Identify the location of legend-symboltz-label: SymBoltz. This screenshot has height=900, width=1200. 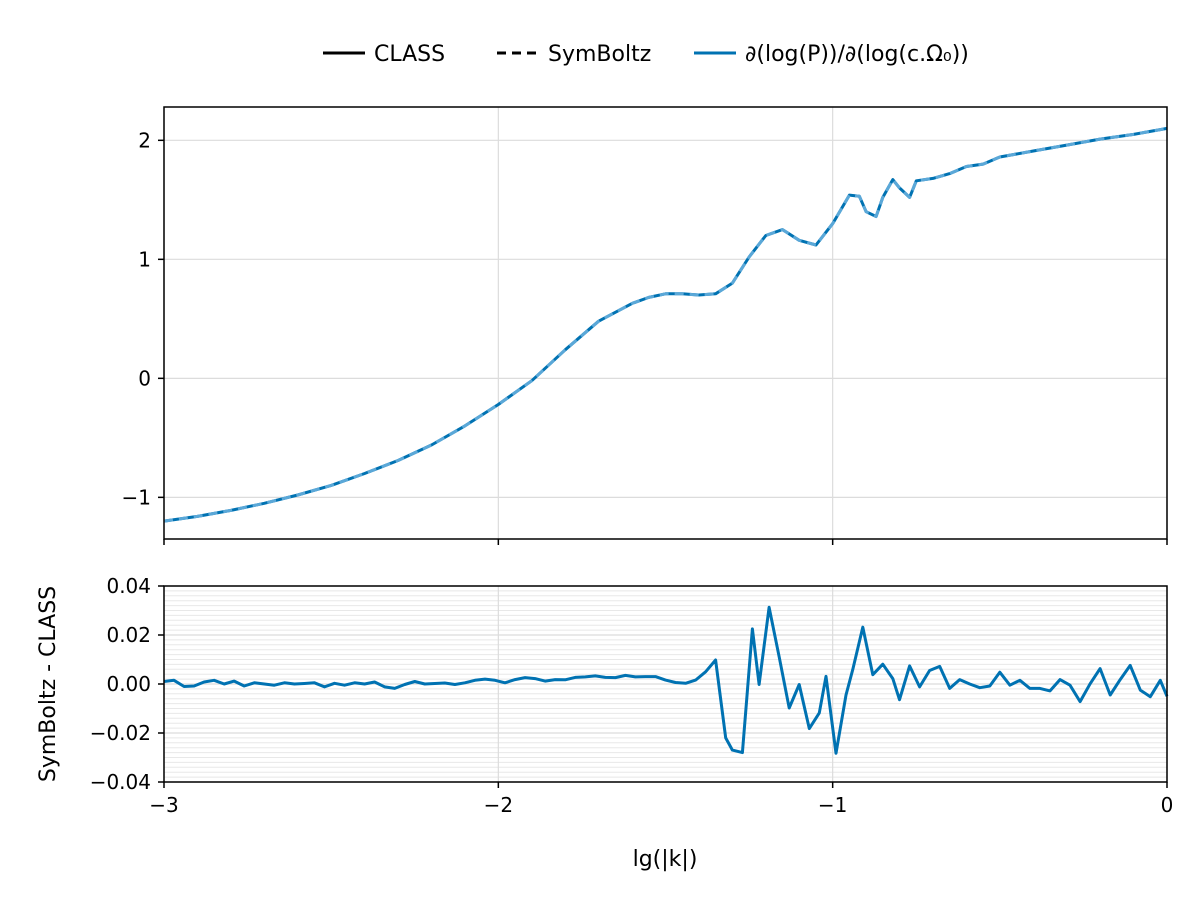
(599, 54).